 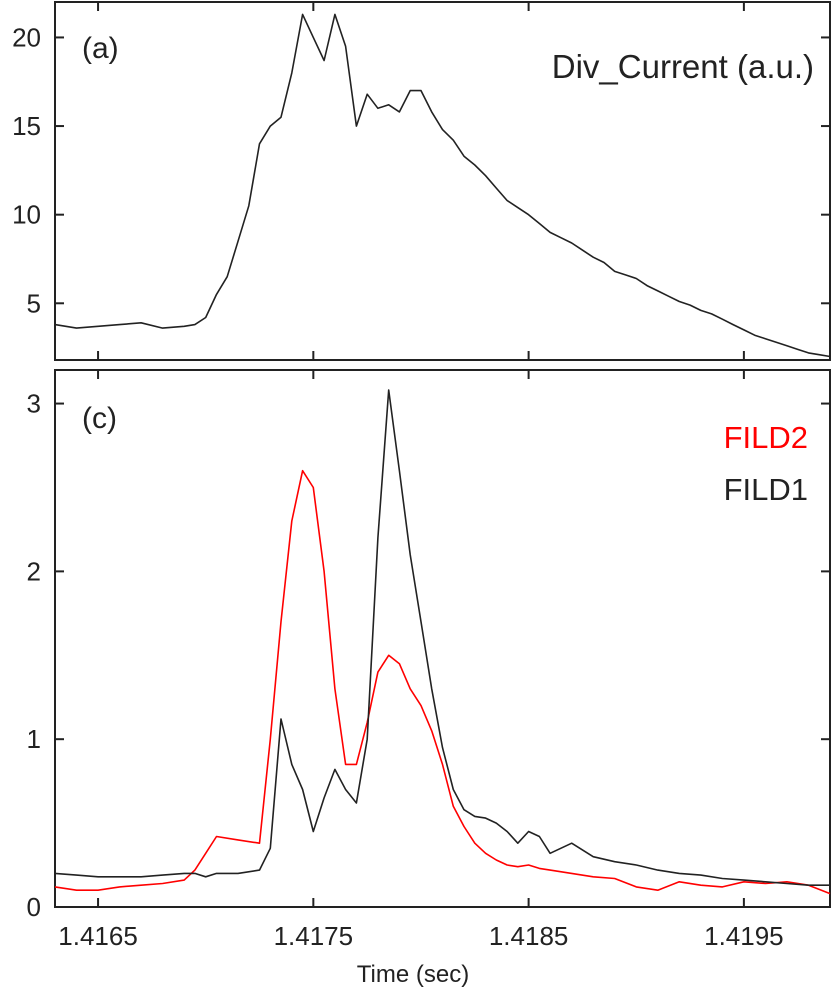 I want to click on y-tick-label: 15, so click(x=26, y=126).